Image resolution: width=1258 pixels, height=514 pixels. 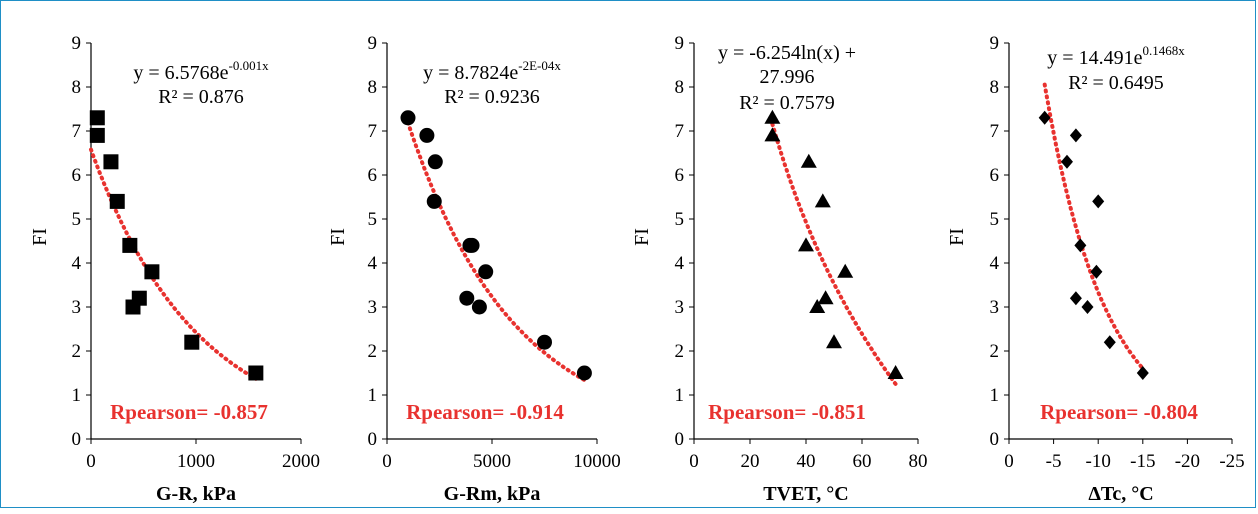 What do you see at coordinates (787, 65) in the screenshot?
I see `trendline-equation: y = -6.254ln(x) +27.996` at bounding box center [787, 65].